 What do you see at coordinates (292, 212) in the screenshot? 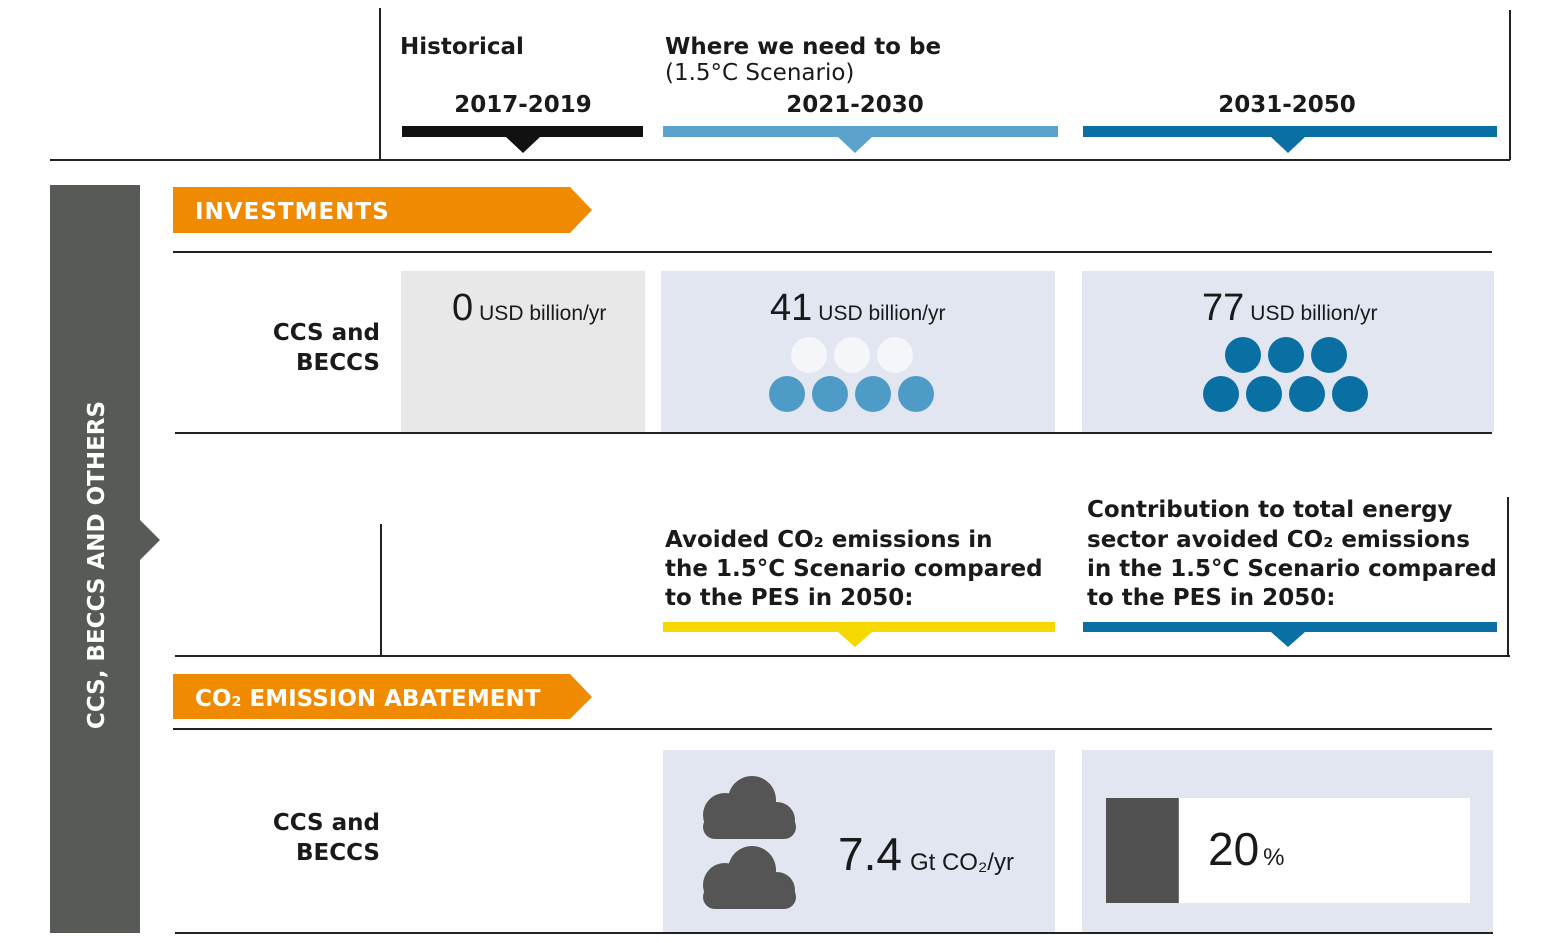
I see `section-title: INVESTMENTS` at bounding box center [292, 212].